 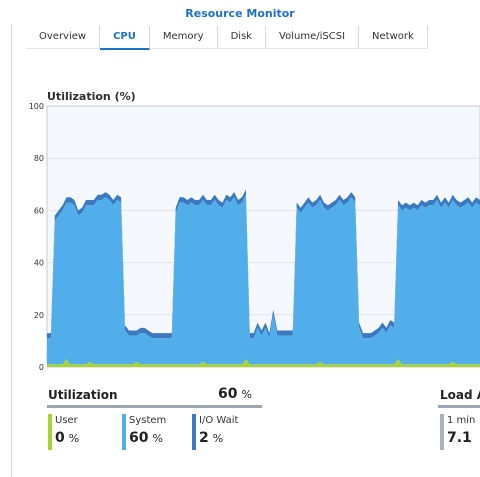 I want to click on tab-memory: Memory, so click(x=184, y=37).